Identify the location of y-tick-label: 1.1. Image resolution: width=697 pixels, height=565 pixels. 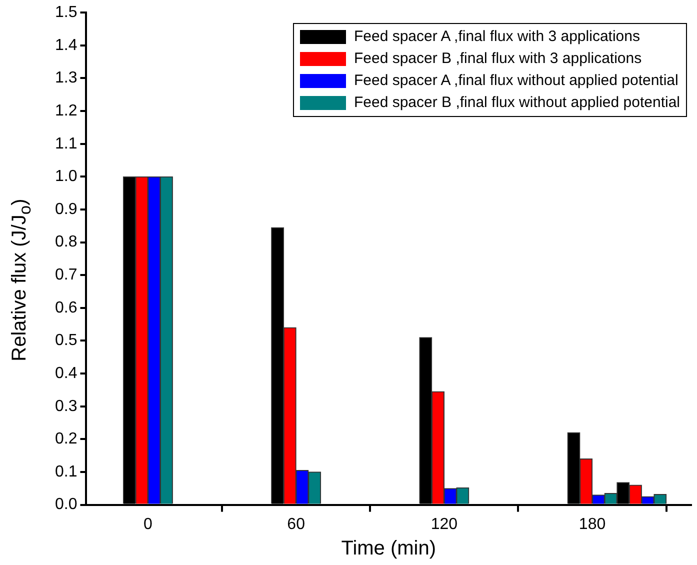
(66, 143).